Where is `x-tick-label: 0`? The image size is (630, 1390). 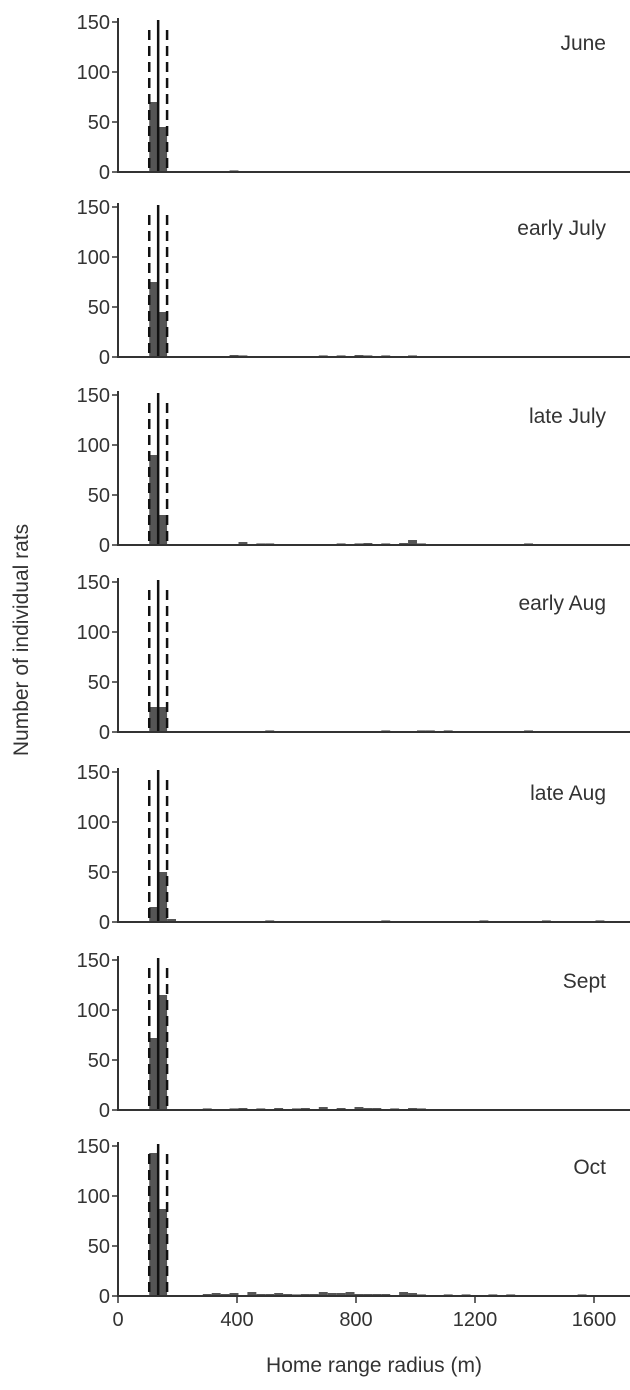
x-tick-label: 0 is located at coordinates (117, 1320).